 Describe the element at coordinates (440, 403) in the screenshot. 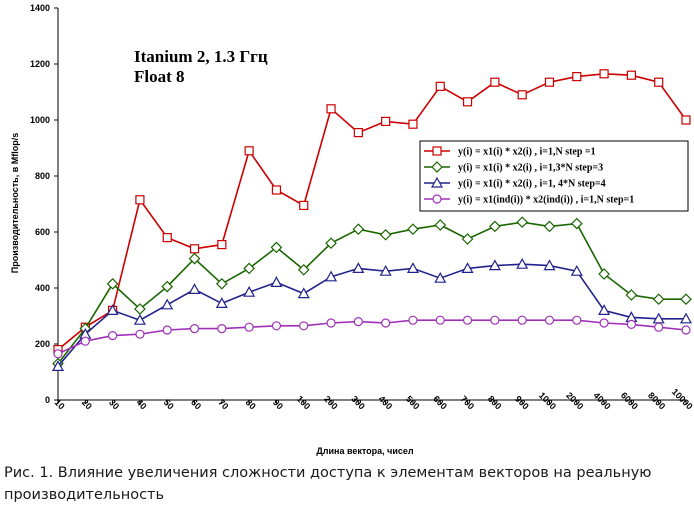

I see `x-tick-label: 600` at that location.